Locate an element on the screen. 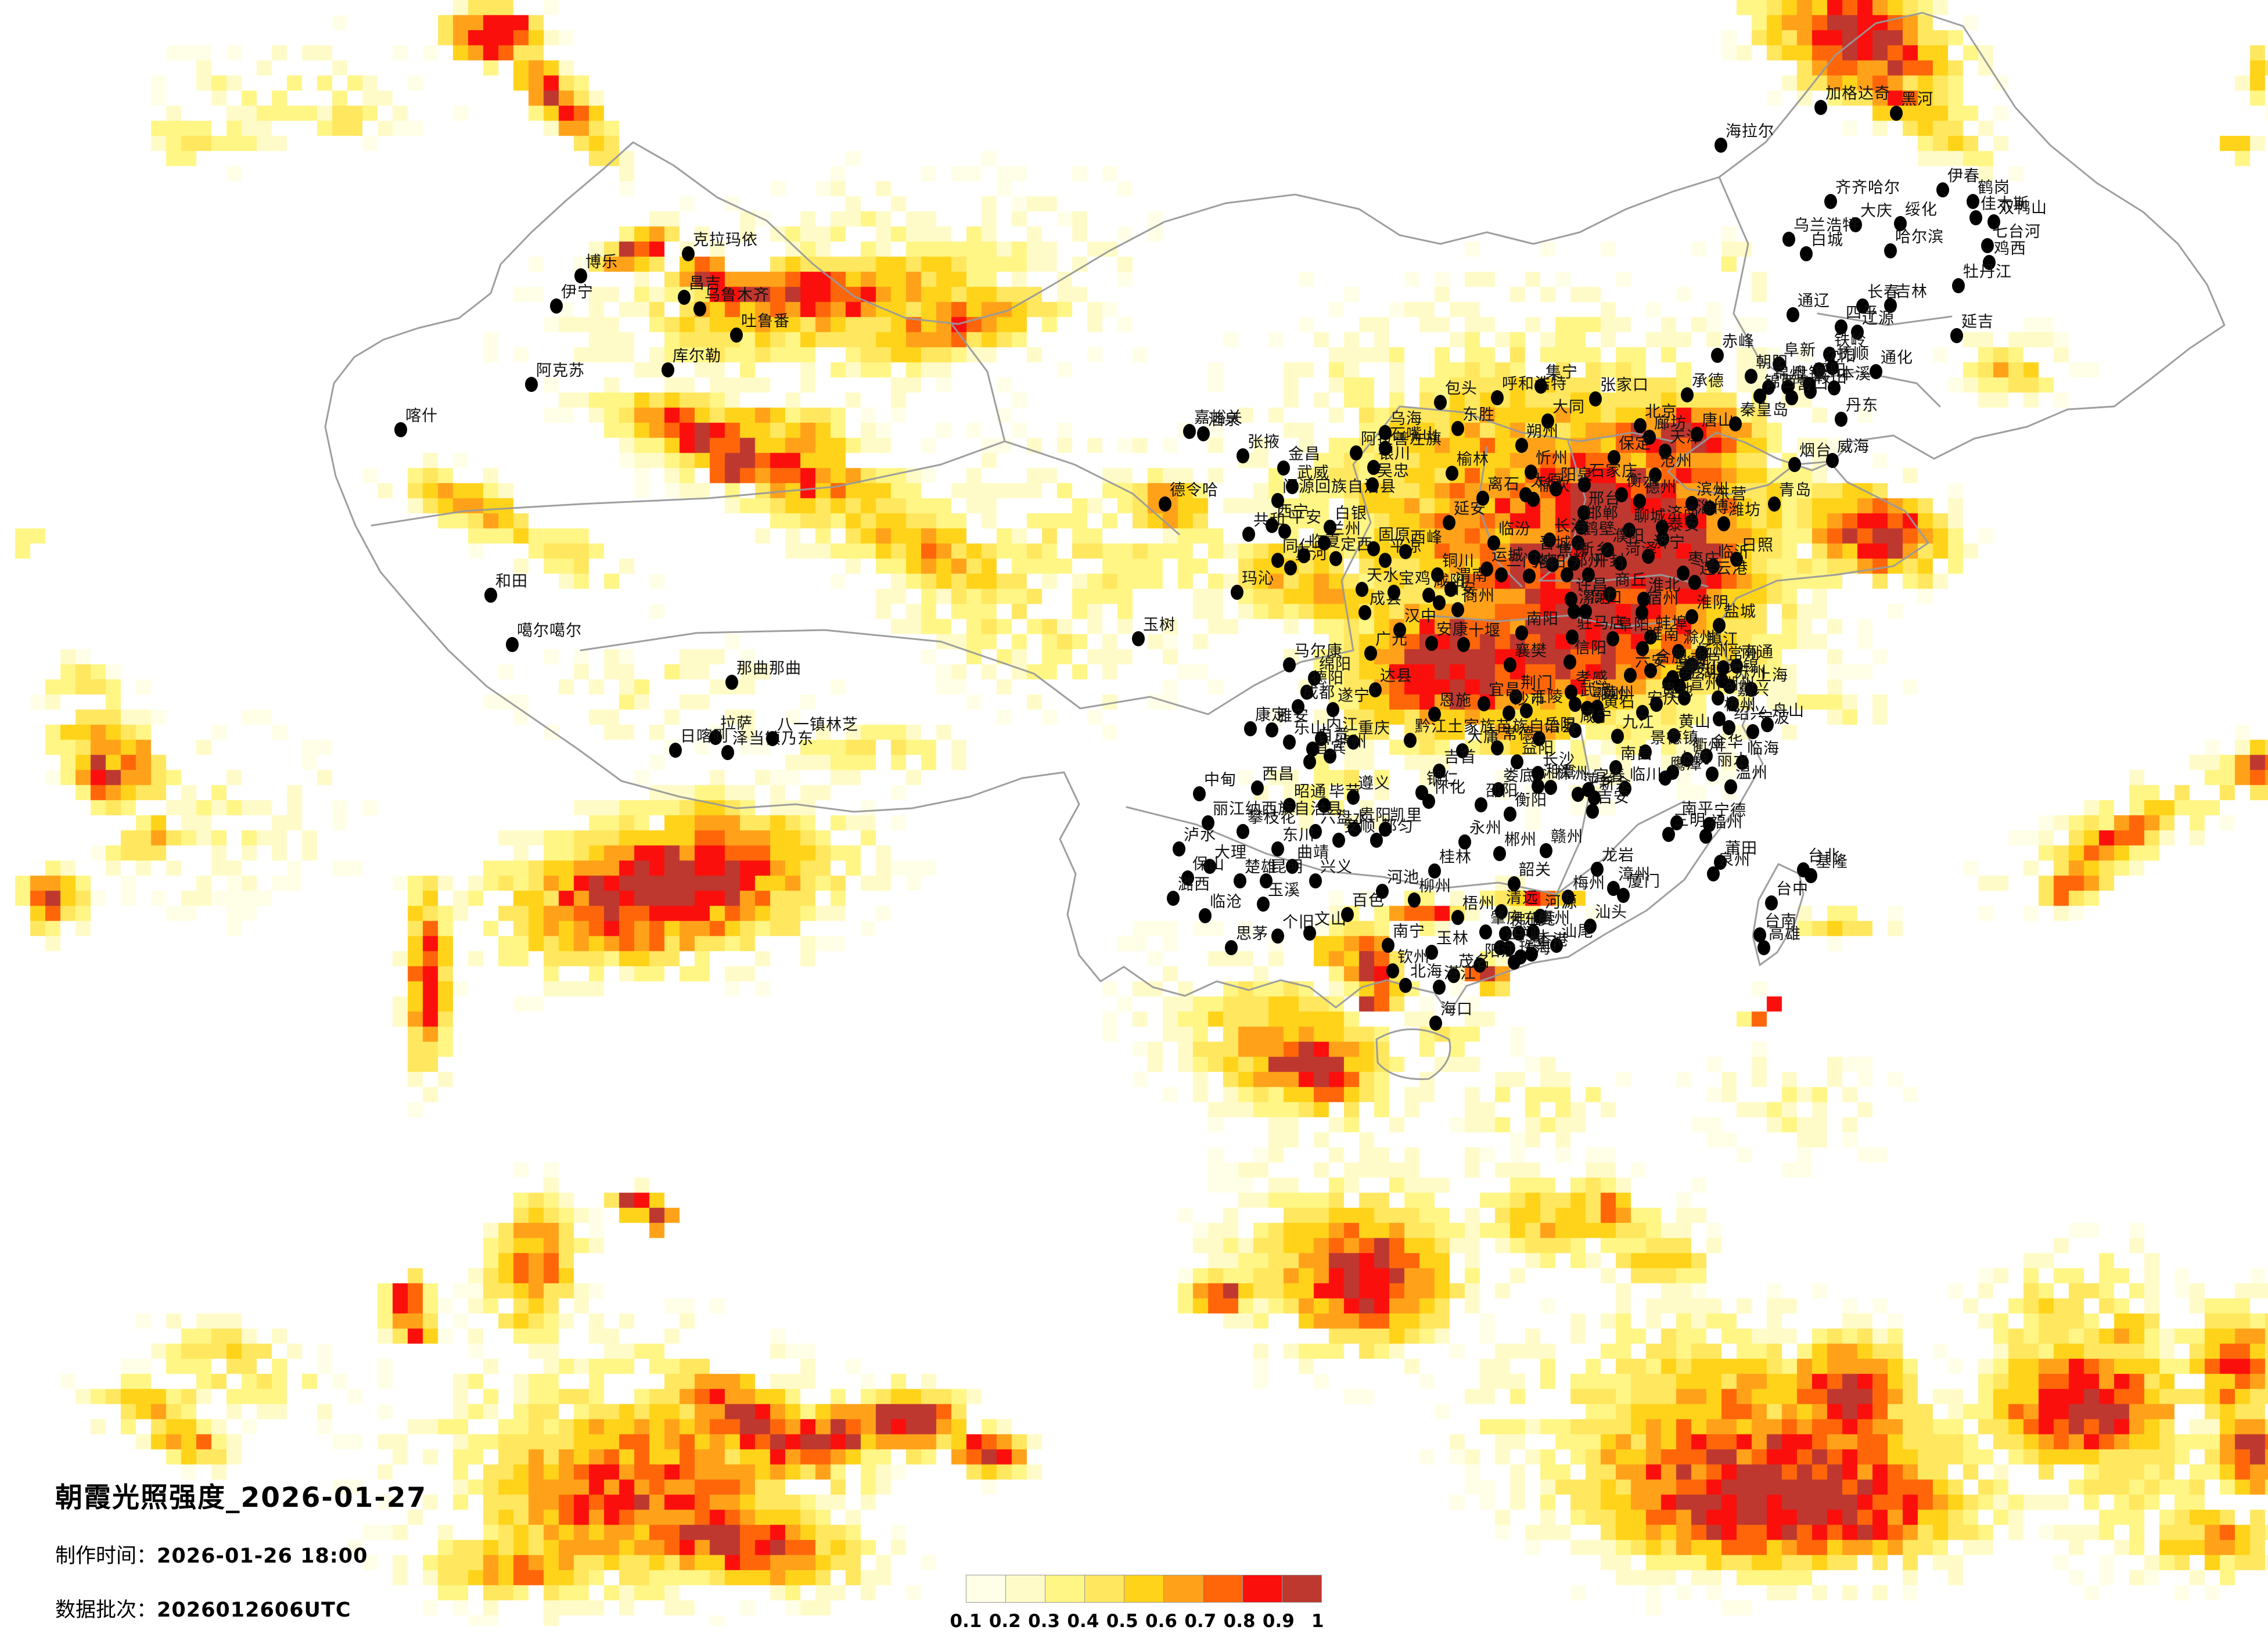 This screenshot has height=1634, width=2268. city-label: 巢湖 is located at coordinates (1693, 664).